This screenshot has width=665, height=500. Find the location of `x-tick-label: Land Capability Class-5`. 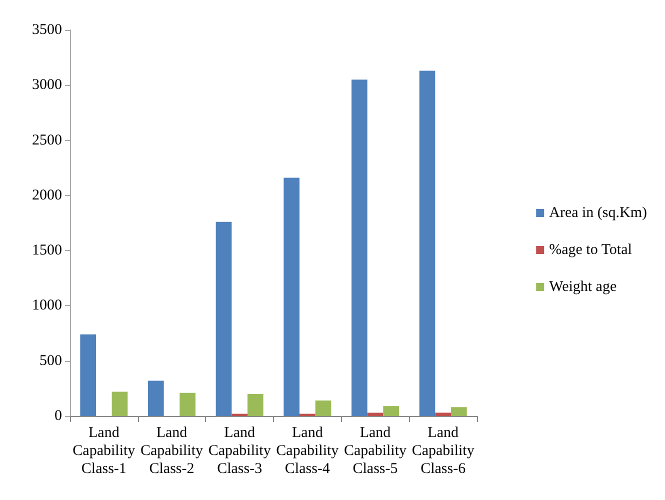

x-tick-label: Land Capability Class-5 is located at coordinates (375, 451).